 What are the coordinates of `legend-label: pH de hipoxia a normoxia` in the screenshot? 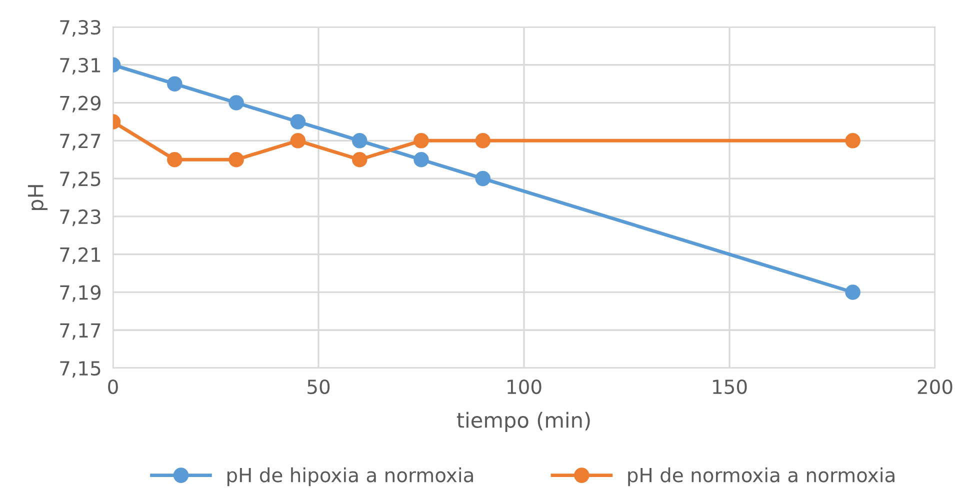 It's located at (350, 476).